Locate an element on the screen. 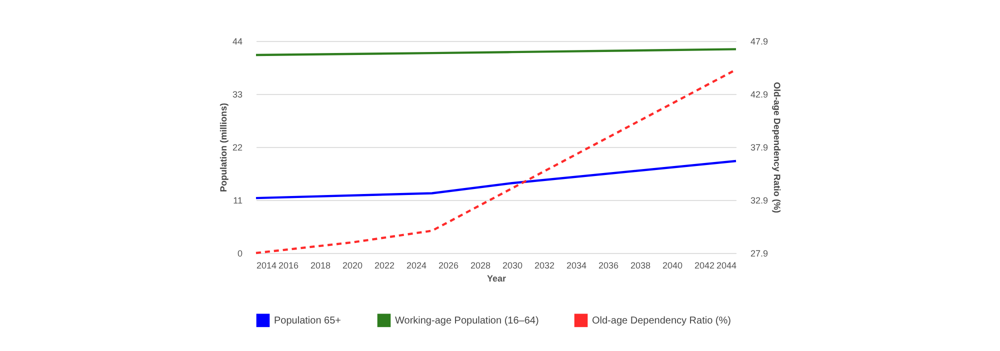  y-tick-label: 44 is located at coordinates (237, 41).